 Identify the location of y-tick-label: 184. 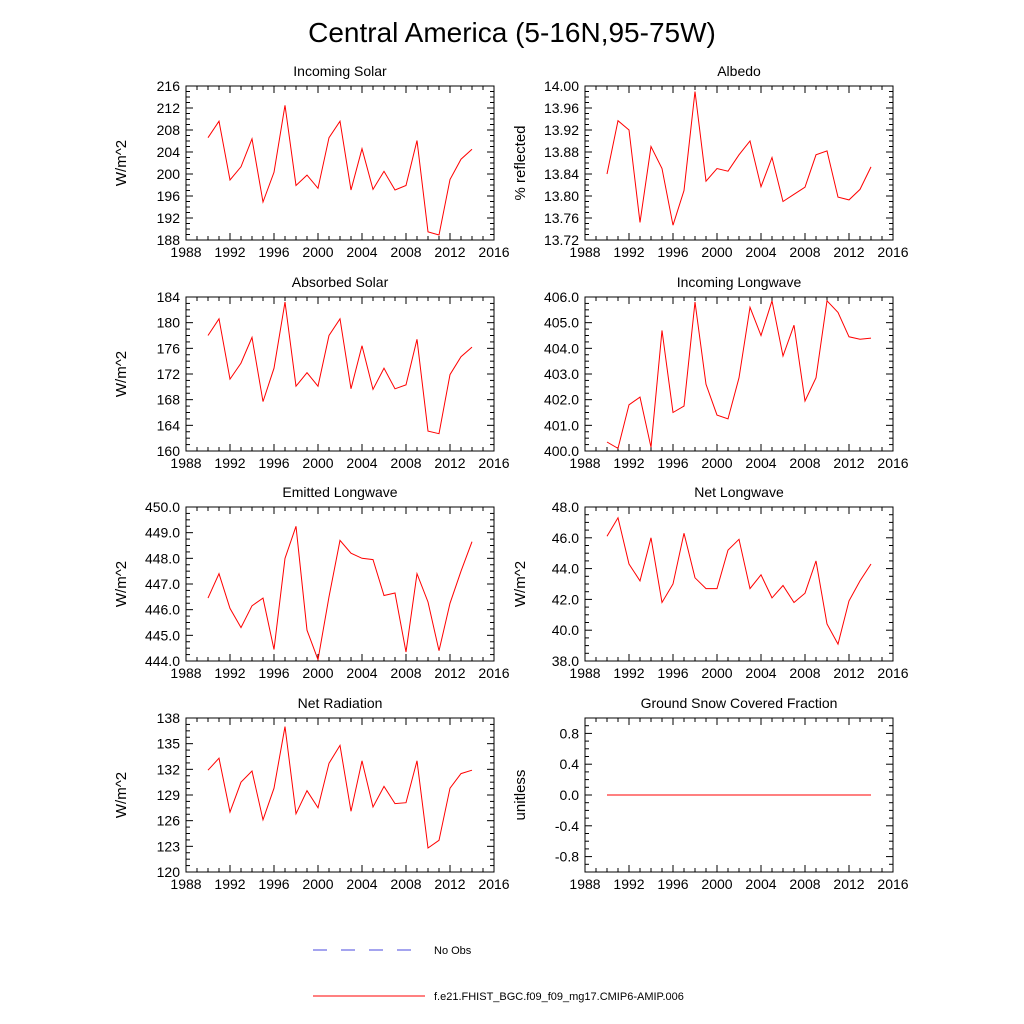
(169, 297).